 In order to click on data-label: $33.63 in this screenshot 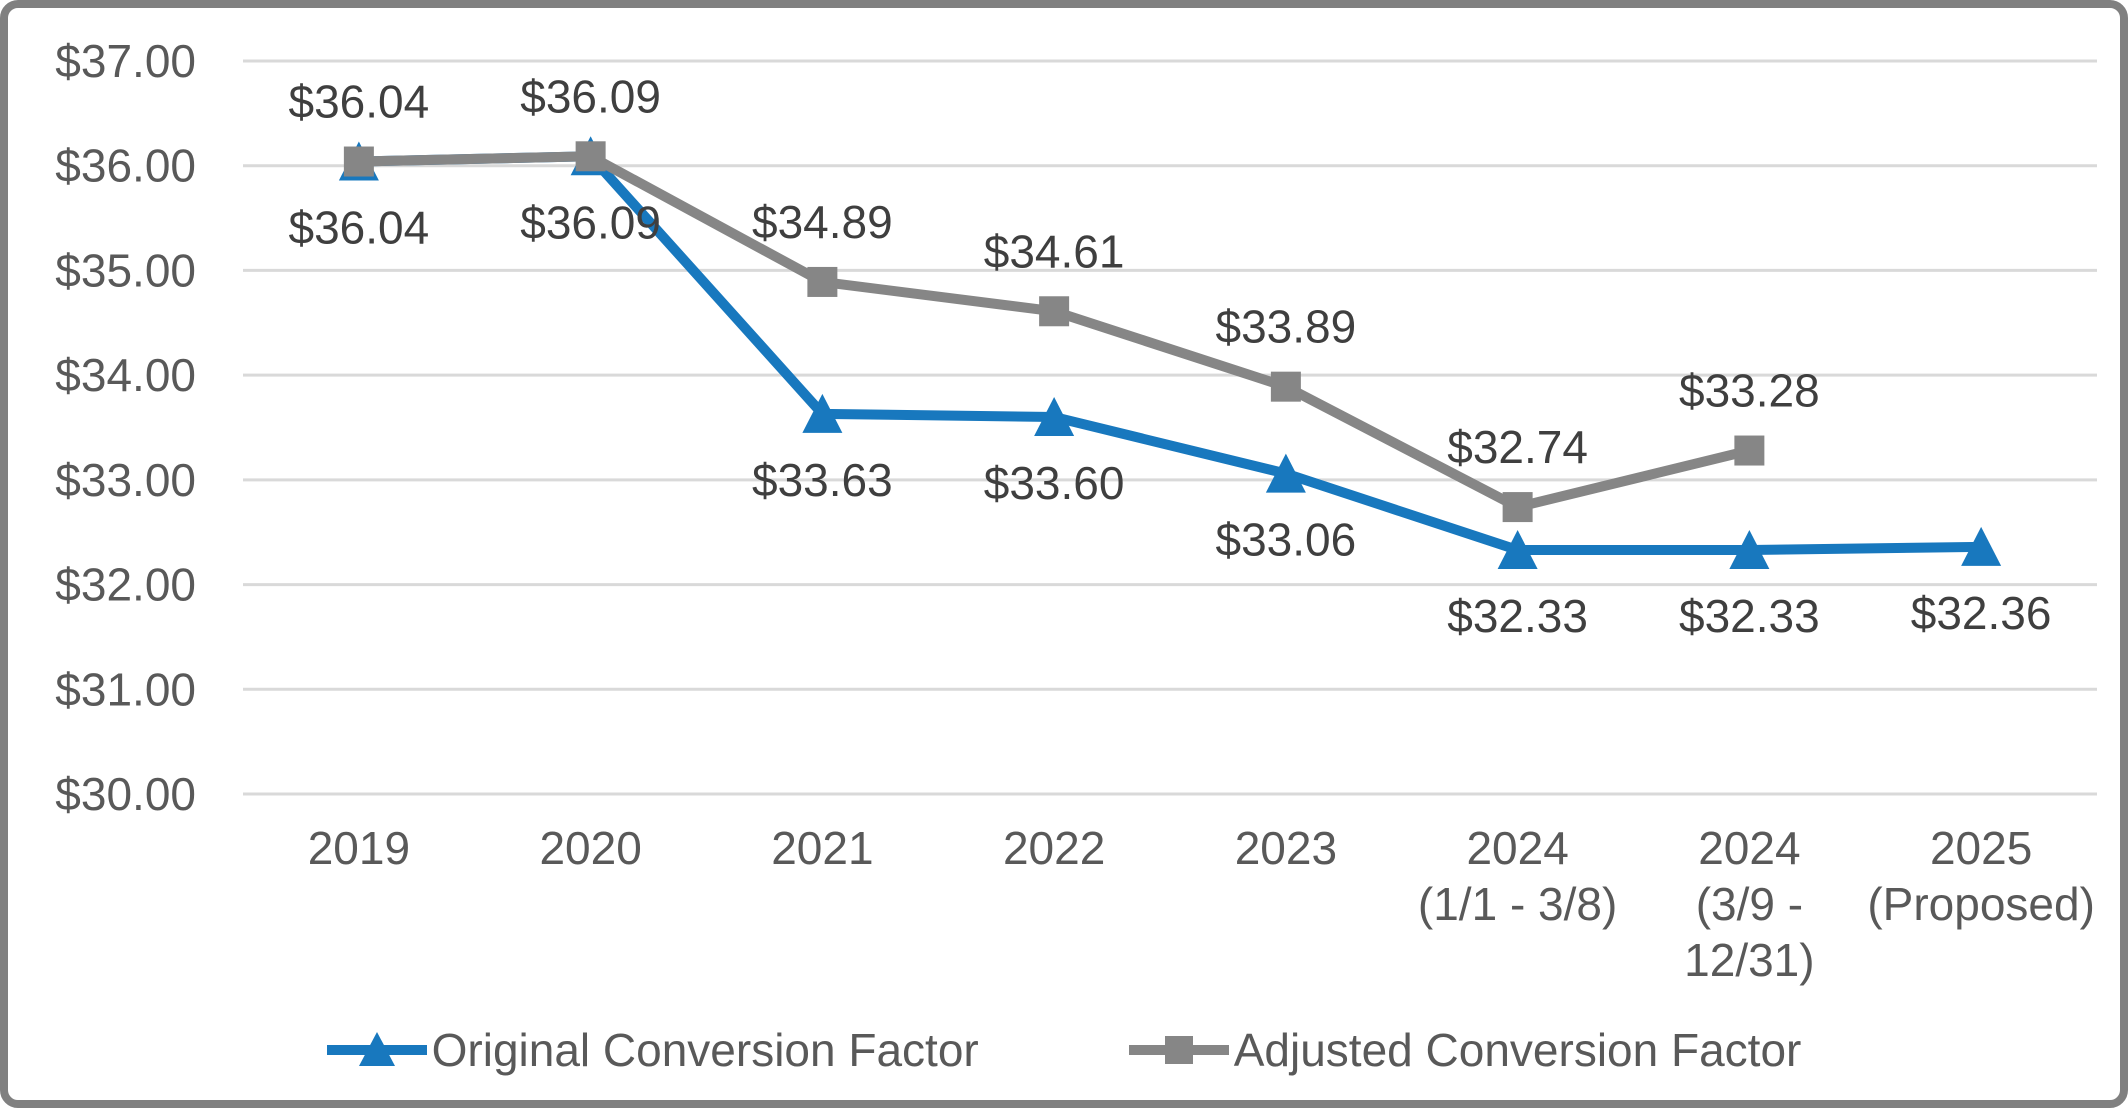, I will do `click(822, 480)`.